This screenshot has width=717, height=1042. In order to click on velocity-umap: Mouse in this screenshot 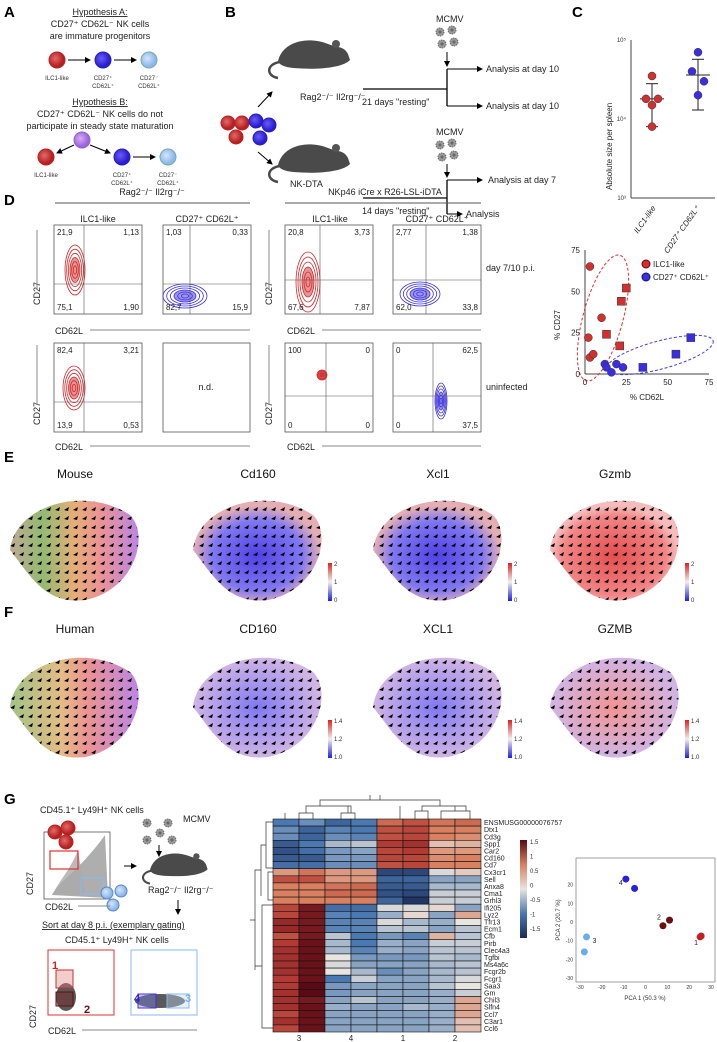, I will do `click(74, 534)`.